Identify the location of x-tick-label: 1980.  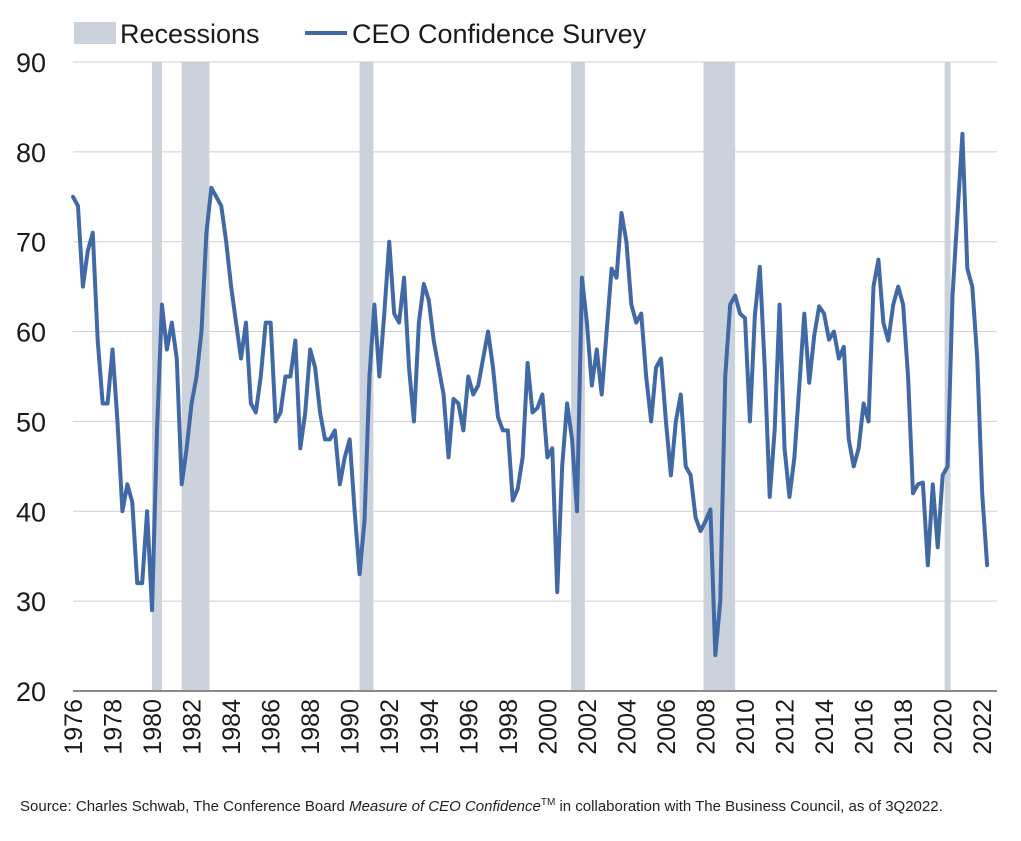
(153, 727).